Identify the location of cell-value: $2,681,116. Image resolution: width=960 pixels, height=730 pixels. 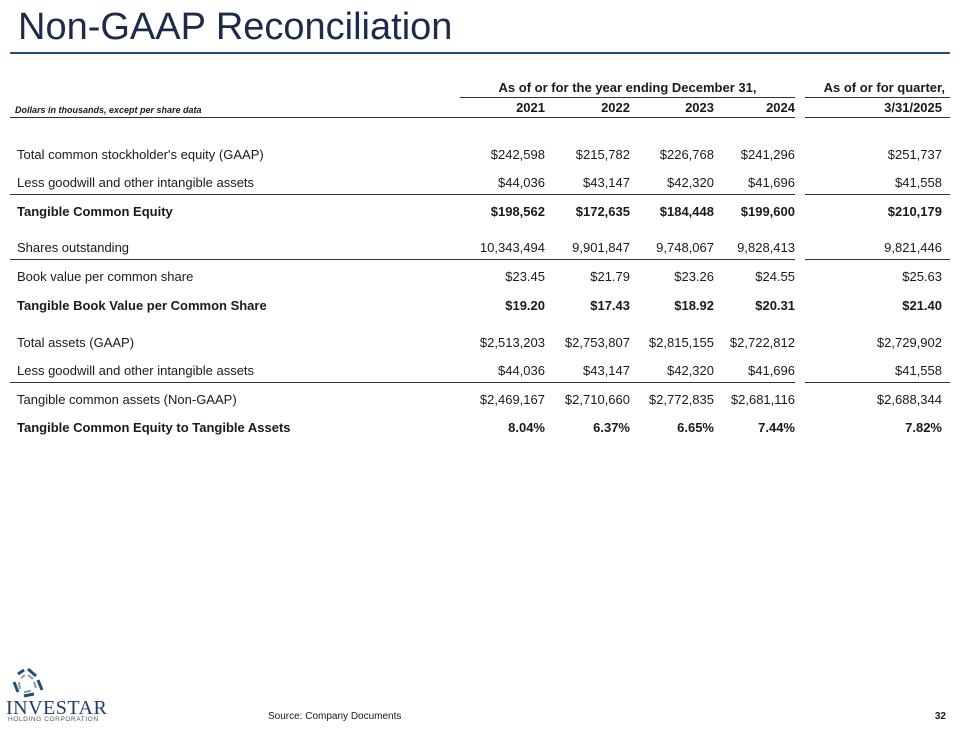
(762, 399).